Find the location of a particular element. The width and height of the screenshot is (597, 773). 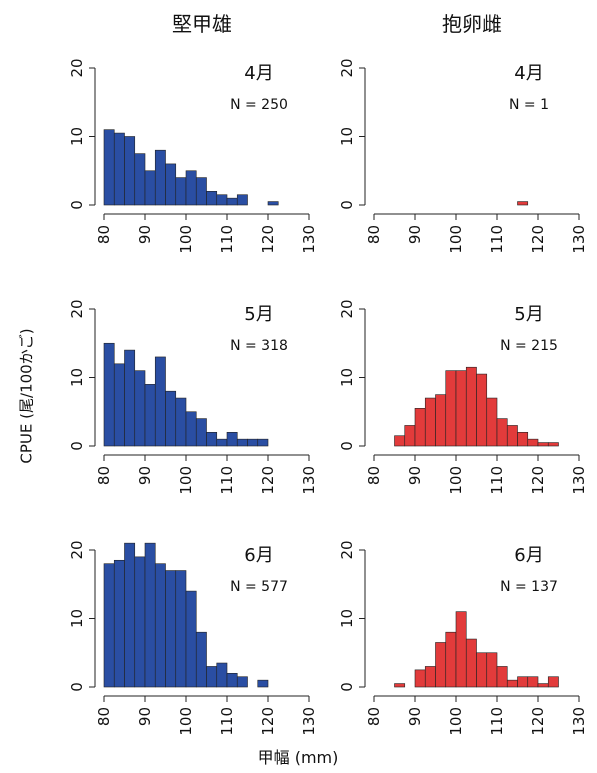

panel-5-ovigerous-female: 80 90 100 110 120 130 0 10 20 5月 N = 215 is located at coordinates (463, 396).